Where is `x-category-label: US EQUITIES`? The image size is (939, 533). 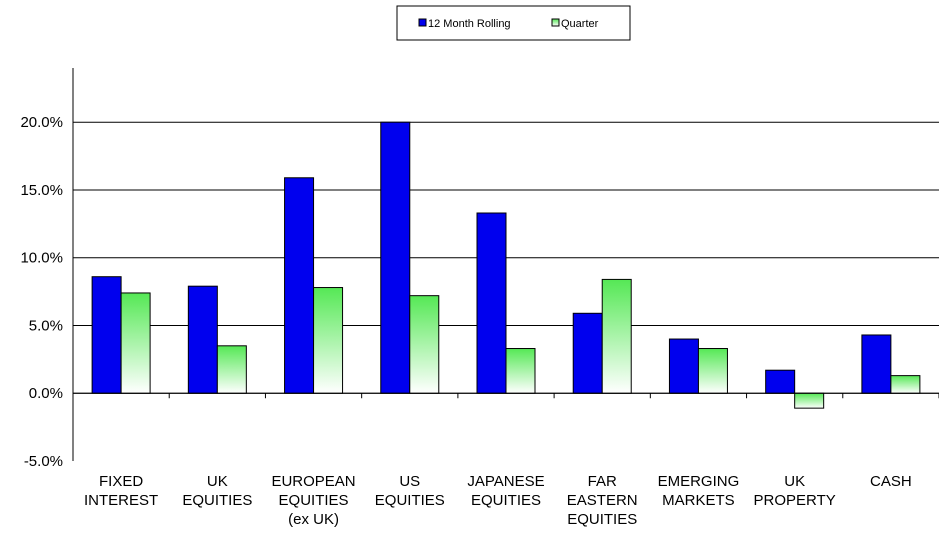 x-category-label: US EQUITIES is located at coordinates (410, 491).